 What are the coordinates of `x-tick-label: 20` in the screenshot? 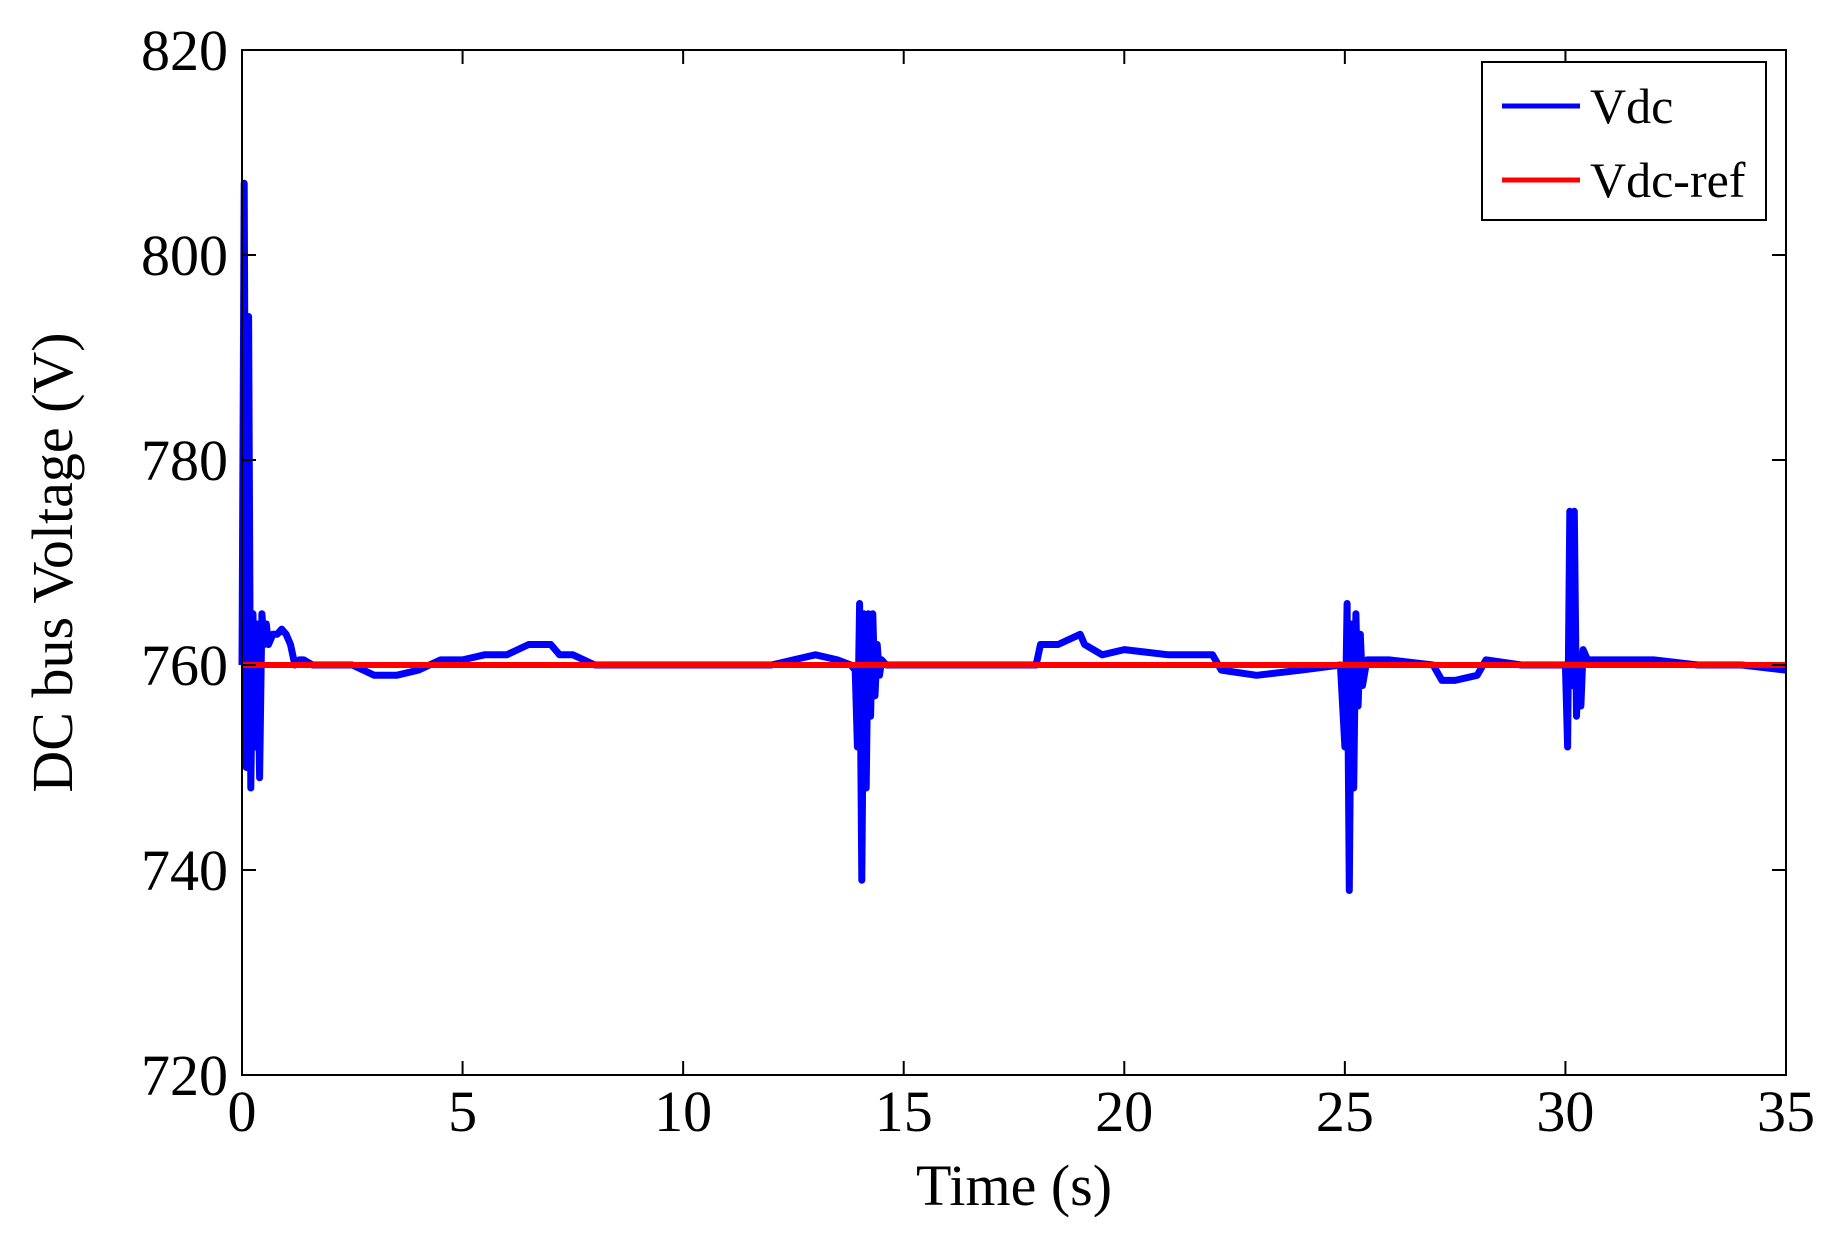 It's located at (1124, 1111).